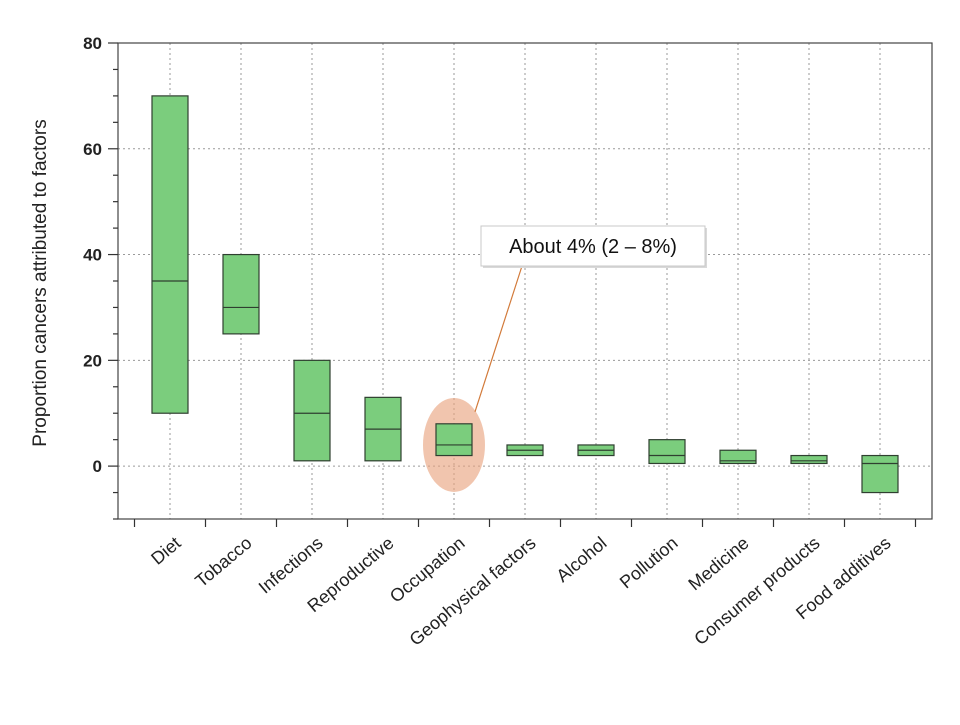 Image resolution: width=960 pixels, height=725 pixels. I want to click on box-diet, so click(170, 254).